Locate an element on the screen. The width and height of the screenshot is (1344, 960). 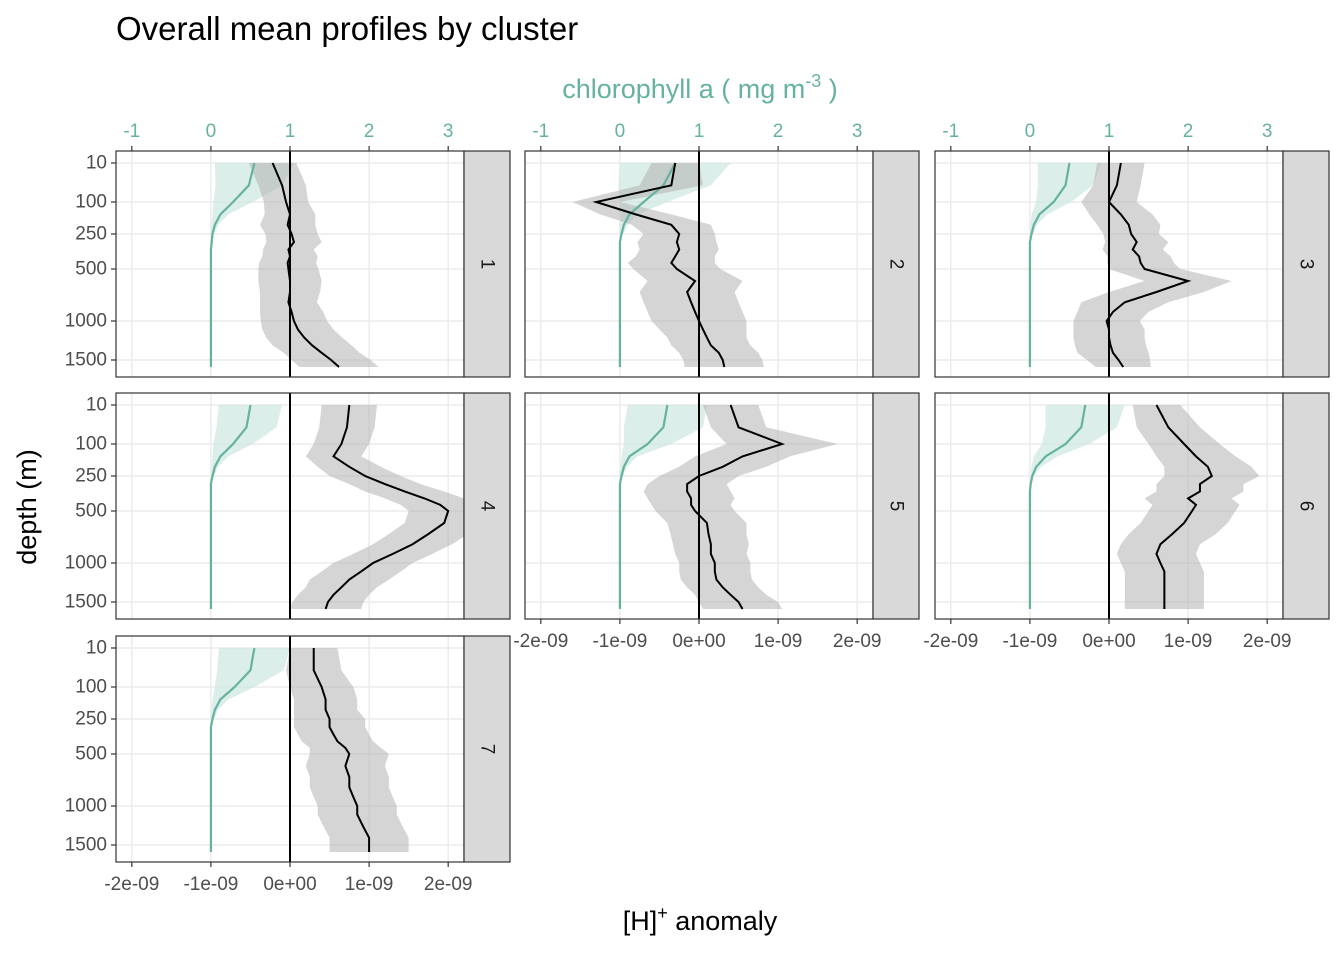
facet-strip-label: 2 is located at coordinates (896, 264).